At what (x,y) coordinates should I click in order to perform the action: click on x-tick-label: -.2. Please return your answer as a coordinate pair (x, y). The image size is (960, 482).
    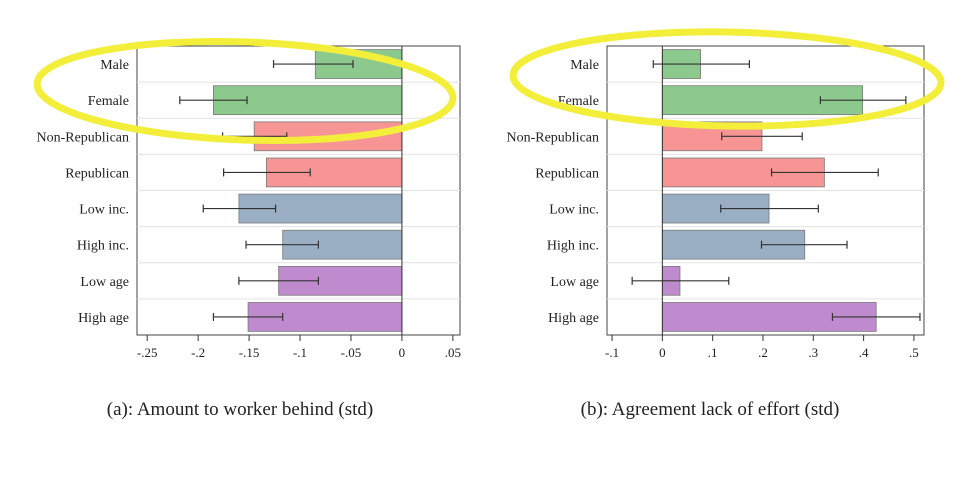
    Looking at the image, I should click on (198, 352).